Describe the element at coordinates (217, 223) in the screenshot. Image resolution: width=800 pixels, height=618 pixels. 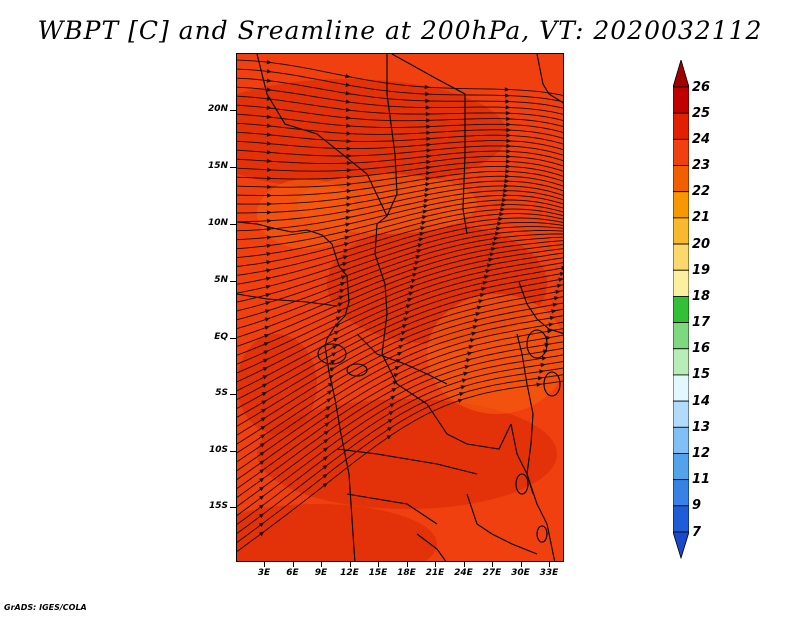
I see `lat-label: 10N` at that location.